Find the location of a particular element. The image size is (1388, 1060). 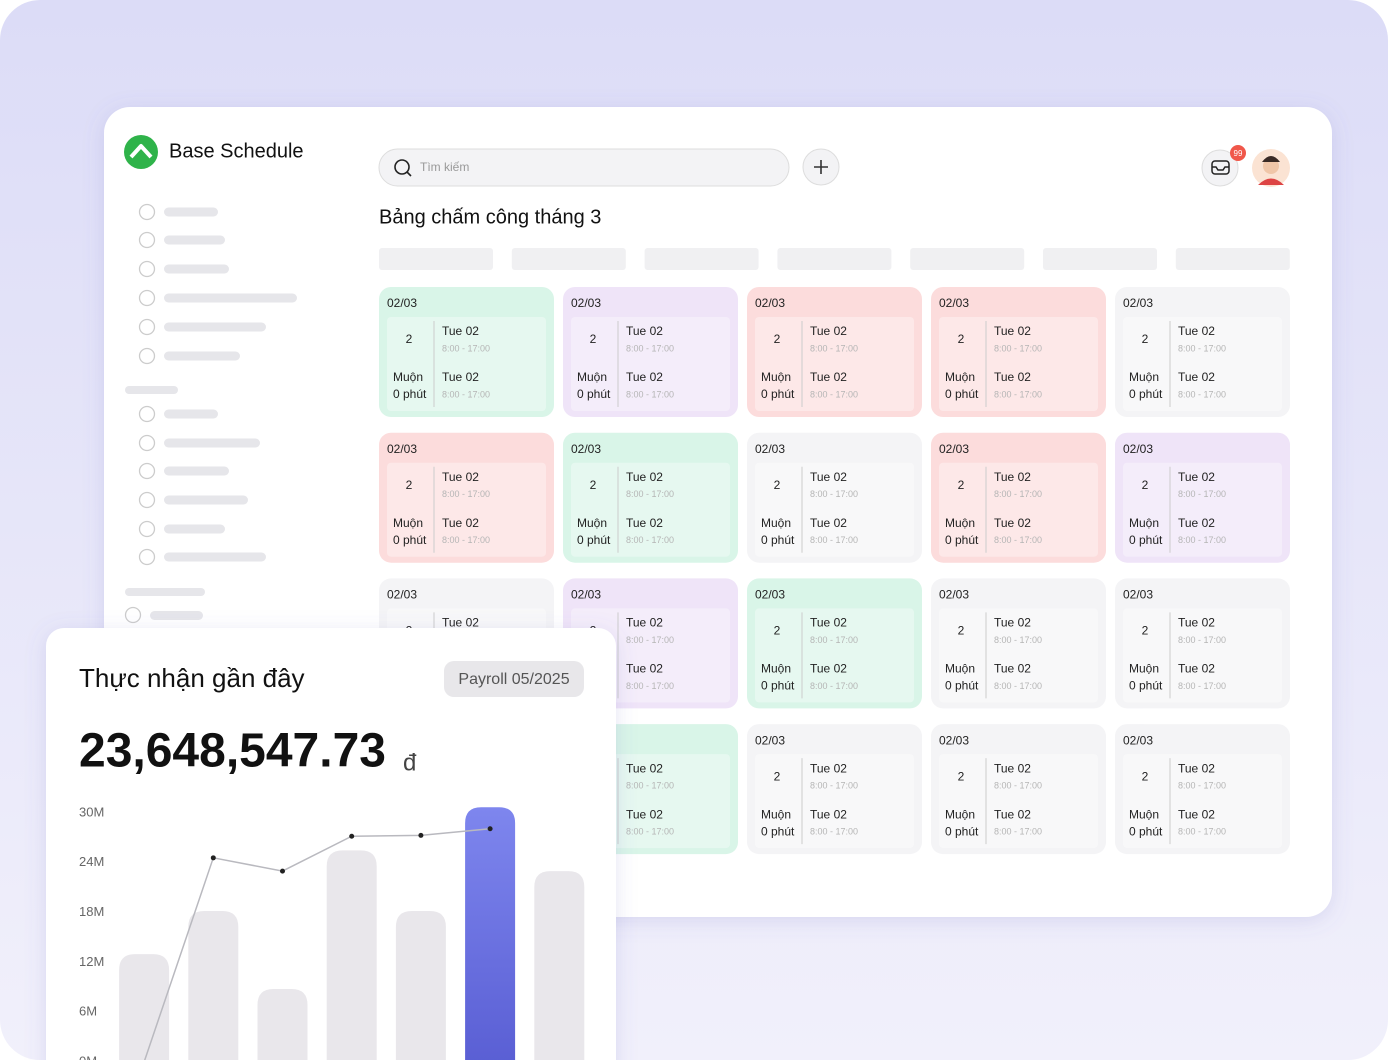

search-icon is located at coordinates (409, 174).